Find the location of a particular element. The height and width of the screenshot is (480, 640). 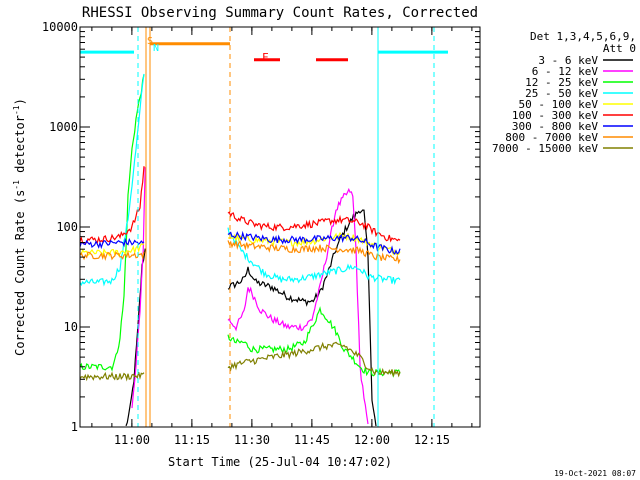

legend-label-0: 3 - 6 keV is located at coordinates (568, 60).